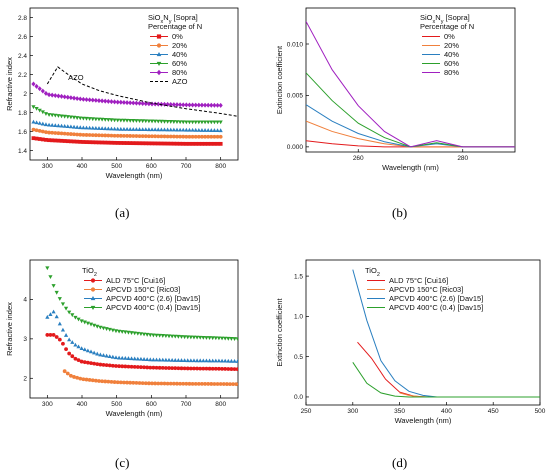  What do you see at coordinates (116, 404) in the screenshot?
I see `x-tick-label: 500` at bounding box center [116, 404].